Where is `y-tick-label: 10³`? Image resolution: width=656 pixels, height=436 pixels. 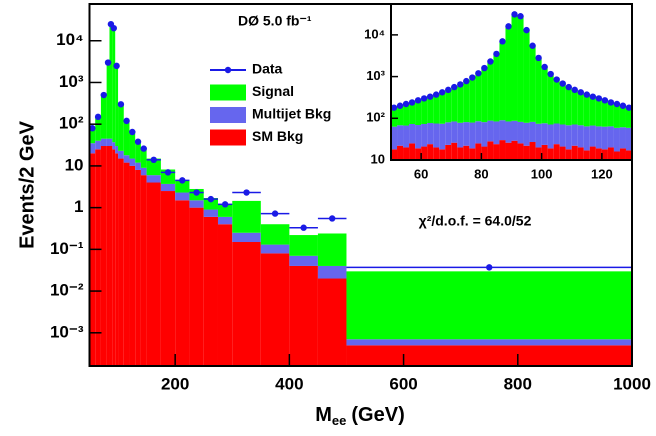 y-tick-label: 10³ is located at coordinates (71, 81).